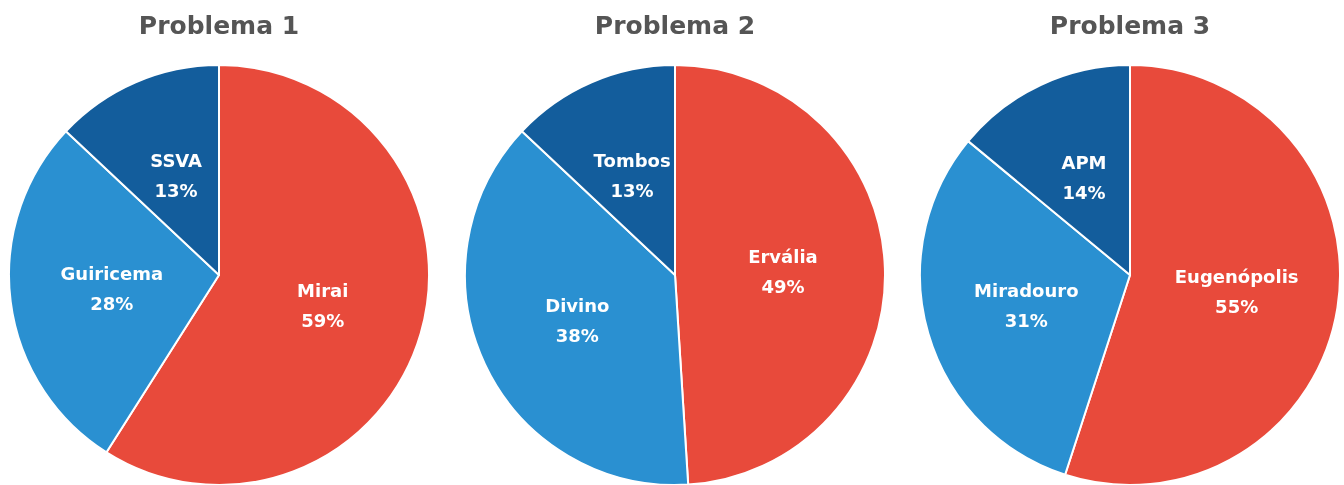 This screenshot has width=1344, height=485. Describe the element at coordinates (577, 336) in the screenshot. I see `data-label: 38%` at that location.